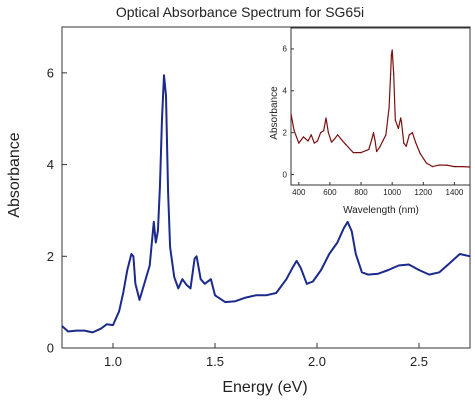 This screenshot has width=475, height=408. What do you see at coordinates (330, 192) in the screenshot?
I see `x-tick-label: 600` at bounding box center [330, 192].